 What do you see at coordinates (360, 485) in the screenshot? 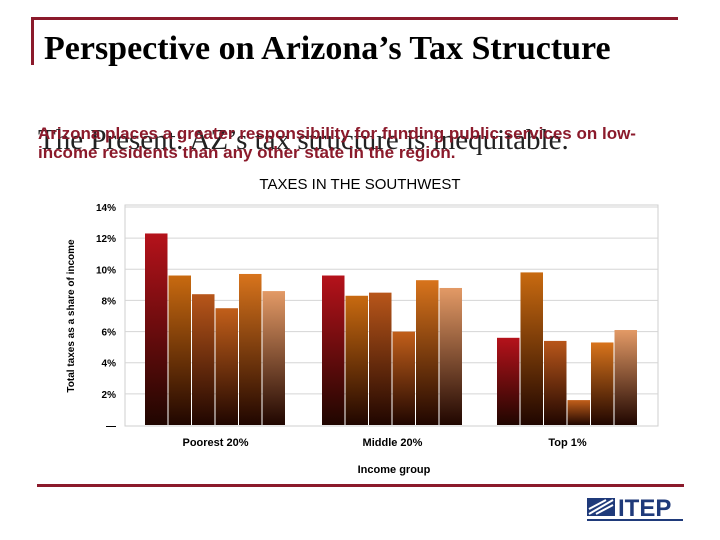
I see `frame-bottom-line` at bounding box center [360, 485].